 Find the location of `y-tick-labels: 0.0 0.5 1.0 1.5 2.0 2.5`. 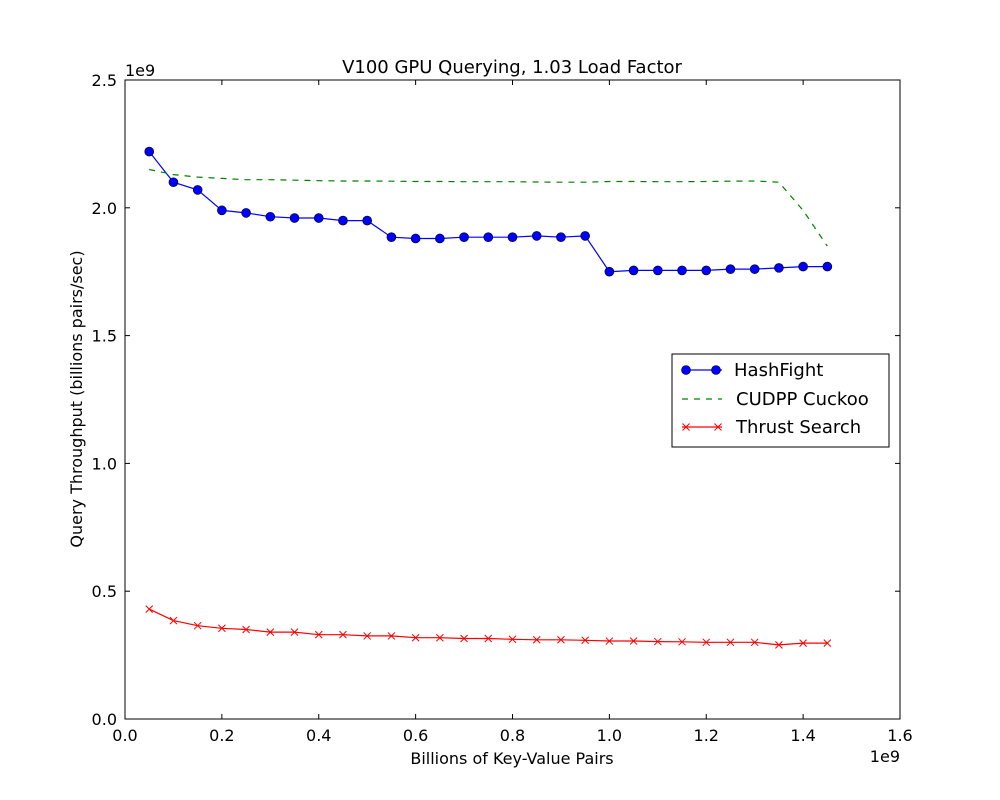

y-tick-labels: 0.0 0.5 1.0 1.5 2.0 2.5 is located at coordinates (104, 400).